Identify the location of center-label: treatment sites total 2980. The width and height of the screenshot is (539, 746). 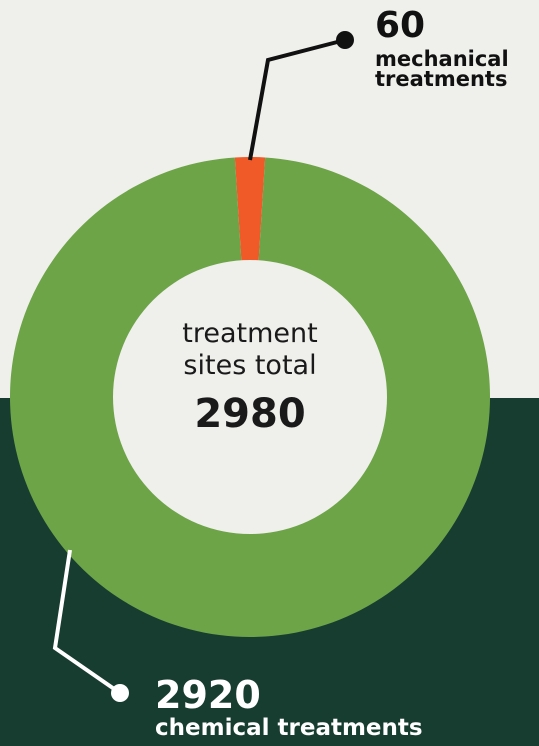
(250, 377).